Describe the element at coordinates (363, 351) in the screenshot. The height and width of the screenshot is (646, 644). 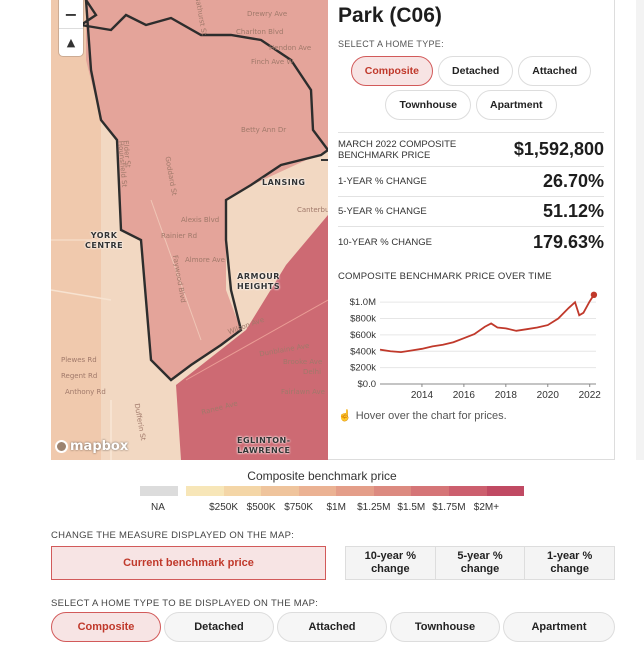
I see `y-tick-label: $400k` at that location.